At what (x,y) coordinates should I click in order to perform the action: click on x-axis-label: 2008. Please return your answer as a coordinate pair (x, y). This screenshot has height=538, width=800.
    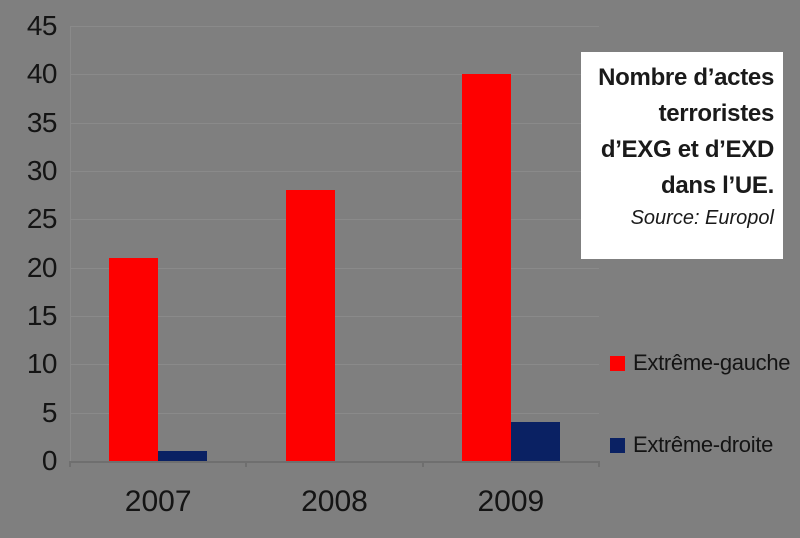
    Looking at the image, I should click on (334, 501).